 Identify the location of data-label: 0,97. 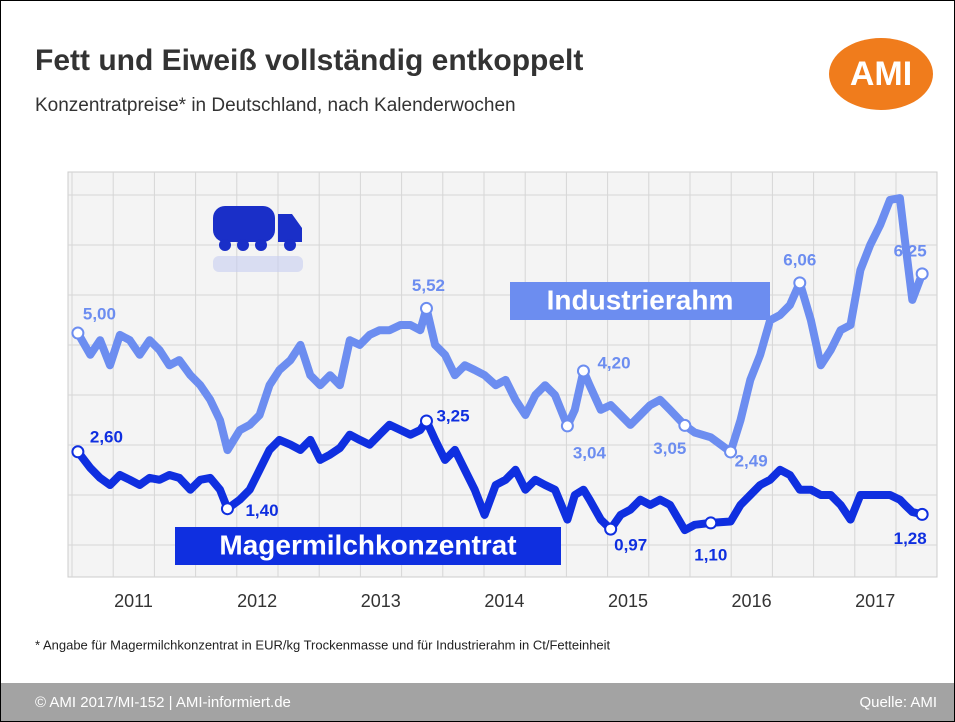
(630, 545).